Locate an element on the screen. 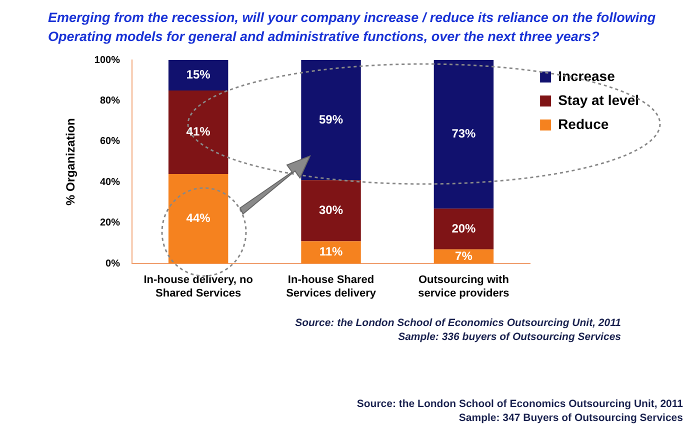 The height and width of the screenshot is (425, 689). data-label: 41% is located at coordinates (198, 131).